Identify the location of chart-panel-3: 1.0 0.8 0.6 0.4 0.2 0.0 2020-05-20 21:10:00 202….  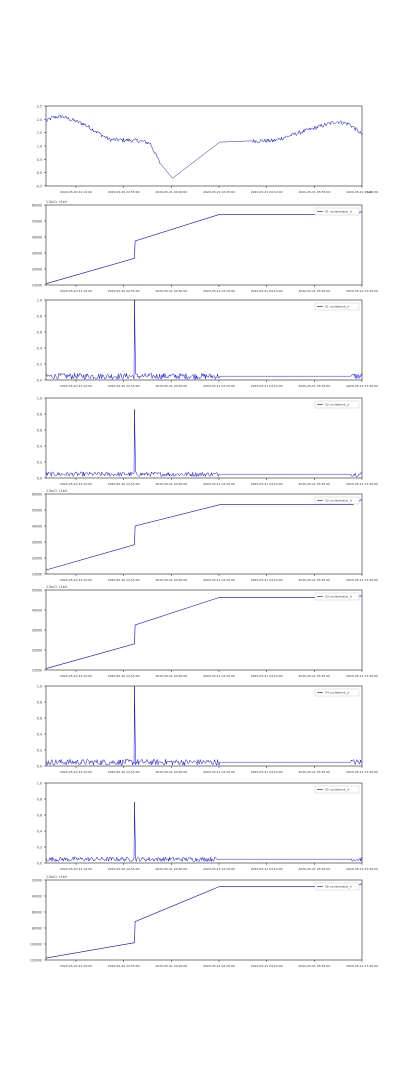
(207, 344).